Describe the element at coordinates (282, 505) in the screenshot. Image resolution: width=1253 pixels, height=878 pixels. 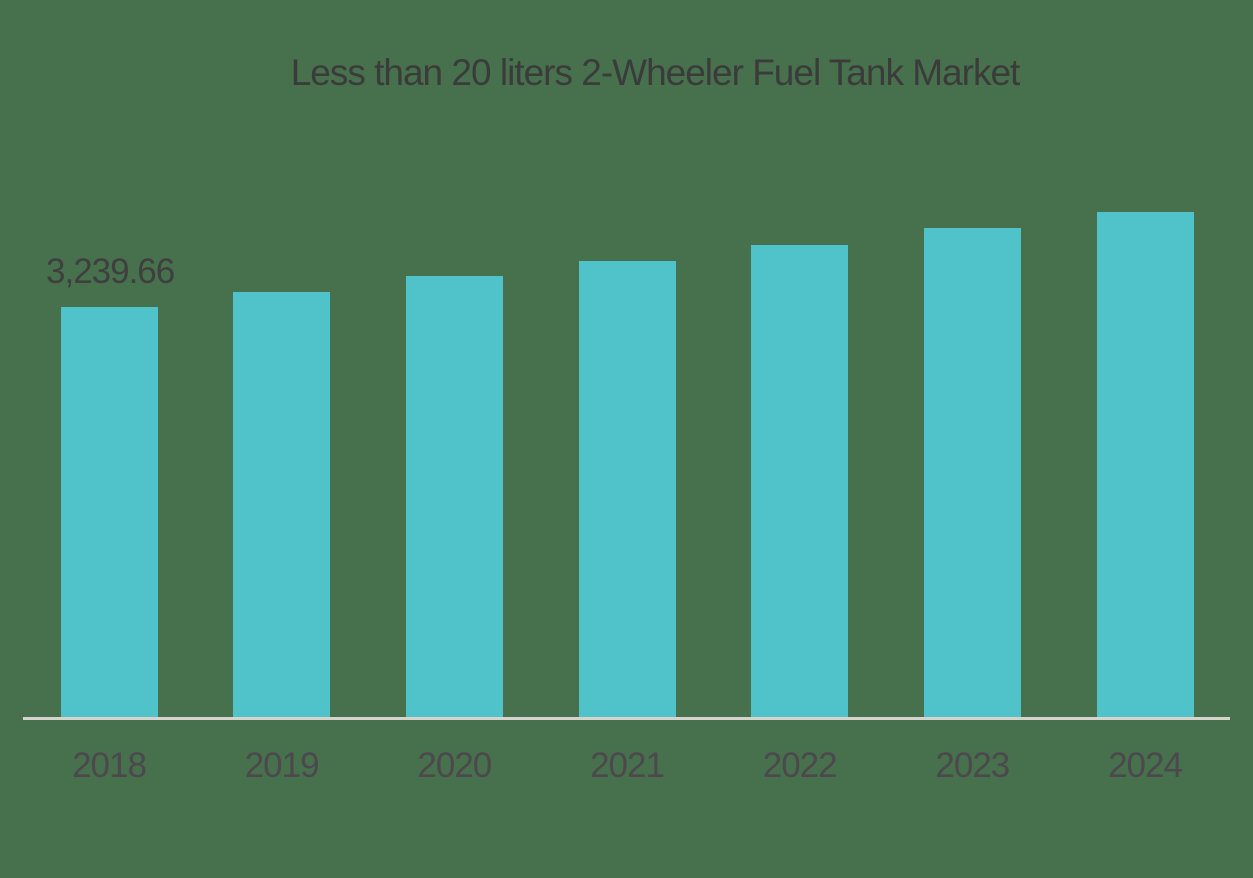
I see `bar-2019` at that location.